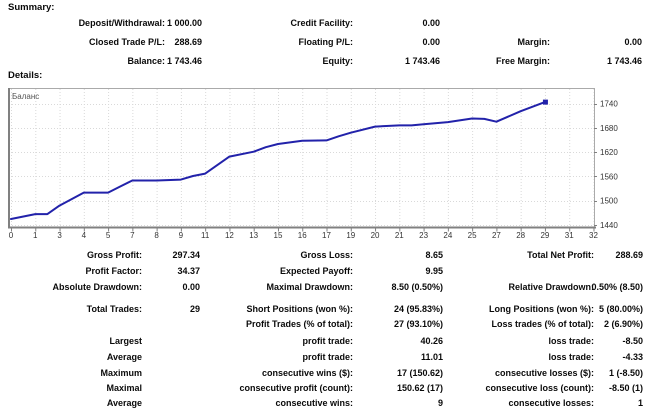 The image size is (650, 413). Describe the element at coordinates (121, 373) in the screenshot. I see `stat-label: Maximum` at that location.